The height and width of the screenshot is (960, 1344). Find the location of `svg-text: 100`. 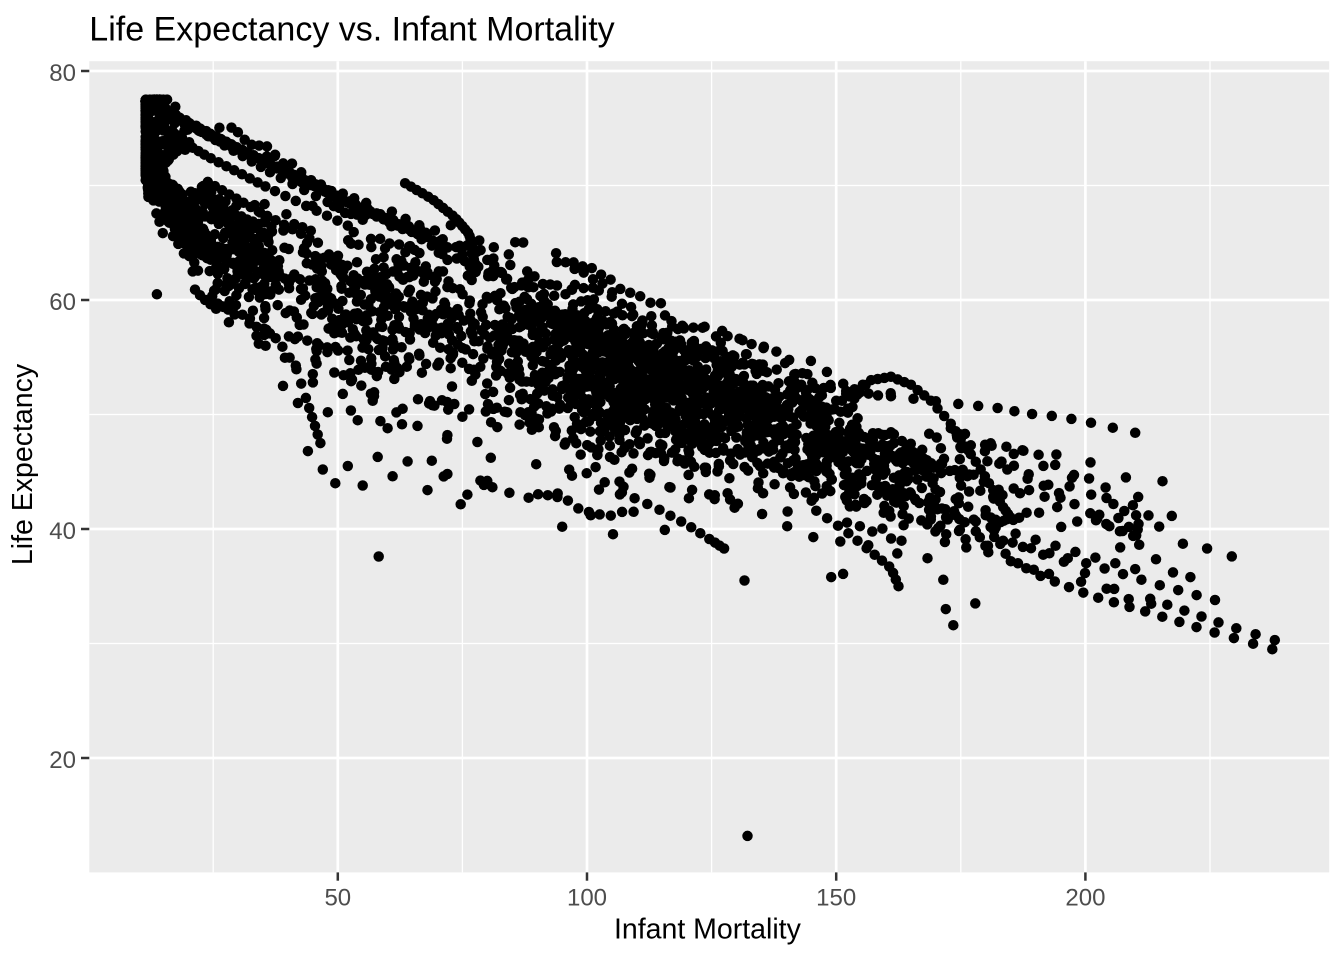

svg-text: 100 is located at coordinates (587, 898).